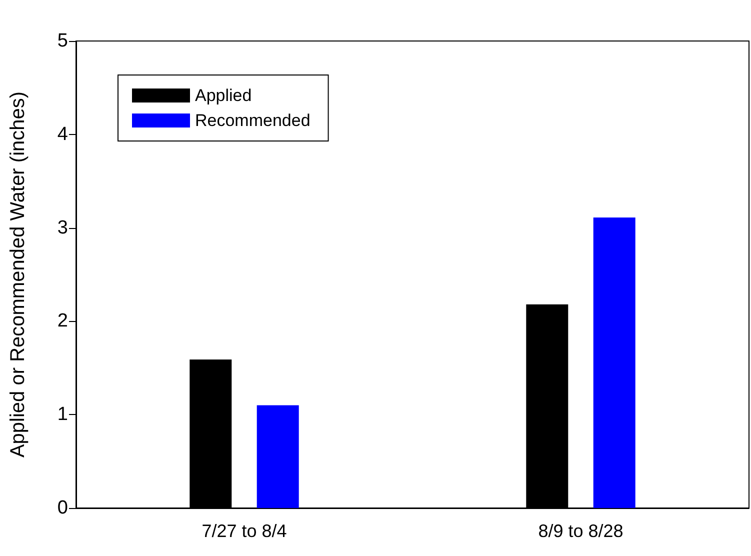  Describe the element at coordinates (62, 508) in the screenshot. I see `y-tick-label: 0` at that location.